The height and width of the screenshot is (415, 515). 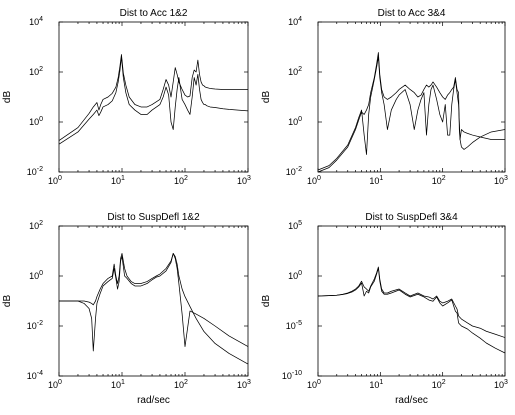 I want to click on y-tick-label: 10⁵, so click(x=295, y=225).